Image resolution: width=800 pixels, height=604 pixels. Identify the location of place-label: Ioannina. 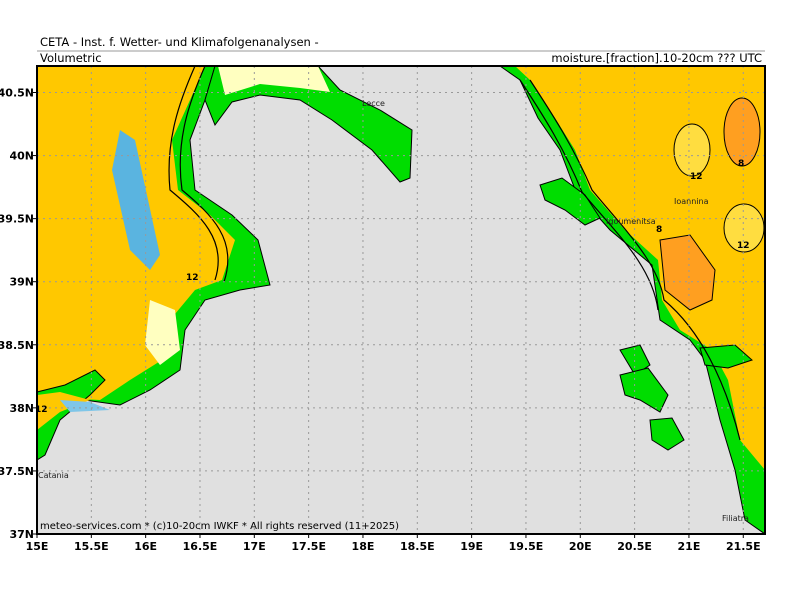
(691, 201).